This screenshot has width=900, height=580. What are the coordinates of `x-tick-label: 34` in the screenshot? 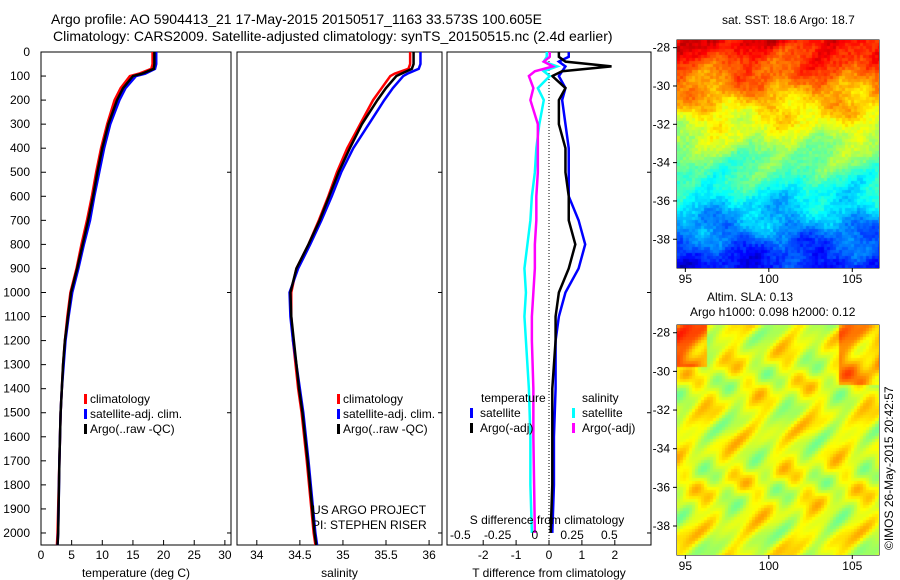 It's located at (257, 555).